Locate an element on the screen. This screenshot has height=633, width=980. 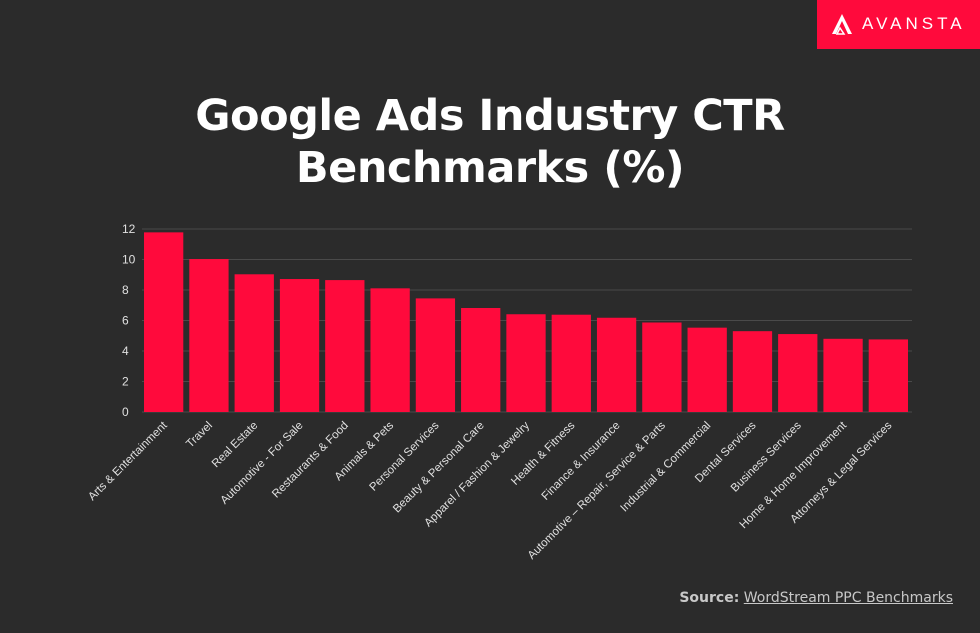
chart-title-line-1: Google Ads Industry CTR is located at coordinates (490, 116).